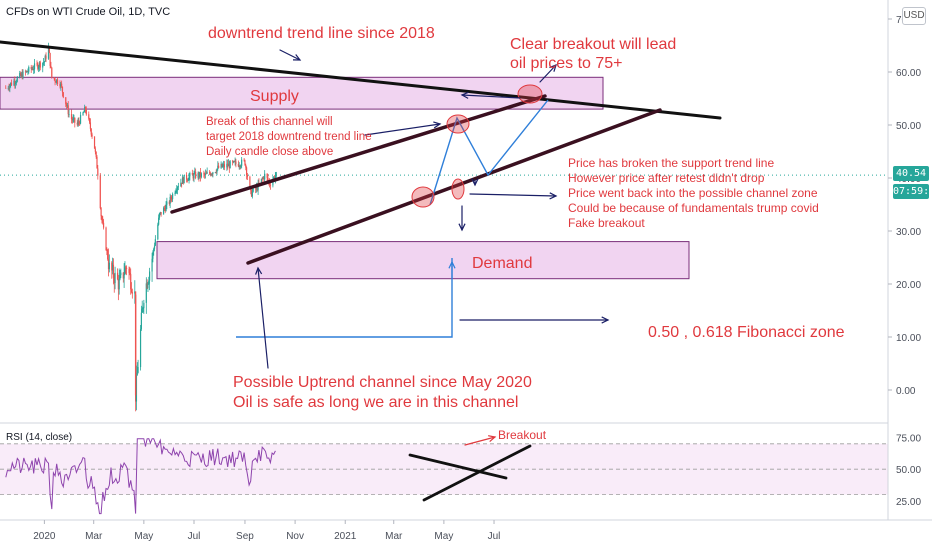 This screenshot has width=932, height=550. Describe the element at coordinates (382, 382) in the screenshot. I see `uptrend-label-1: Possible Uptrend channel since May 2020` at that location.